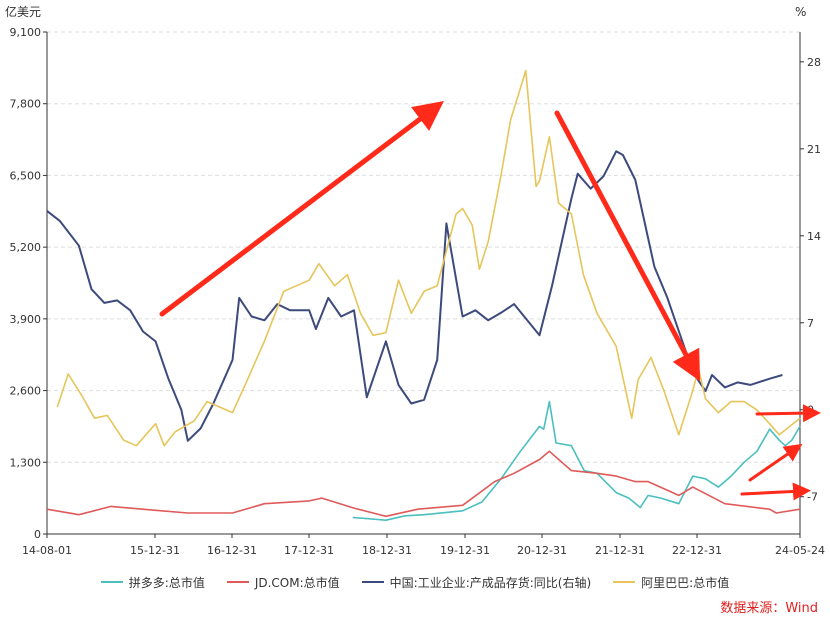 This screenshot has width=830, height=618. Describe the element at coordinates (297, 582) in the screenshot. I see `legend-label-jd: JD.COM:总市值` at that location.